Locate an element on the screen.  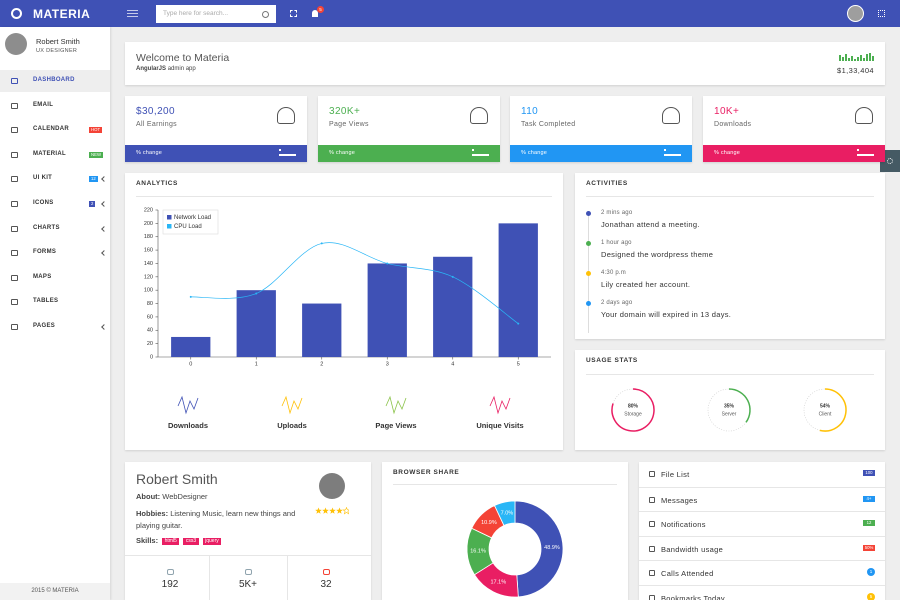
pie-label: 48.9% is located at coordinates (552, 548).